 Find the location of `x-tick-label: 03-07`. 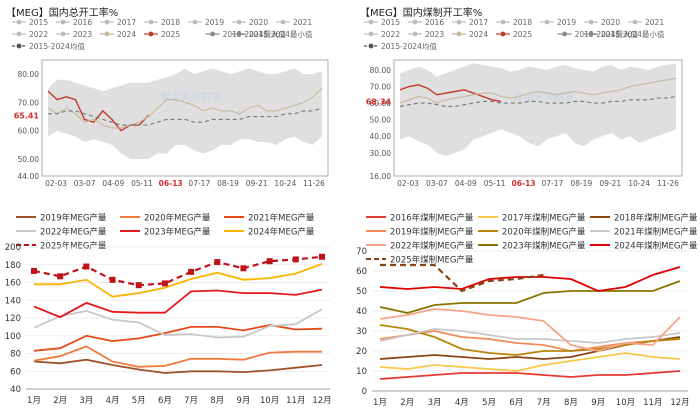

x-tick-label: 03-07 is located at coordinates (437, 183).